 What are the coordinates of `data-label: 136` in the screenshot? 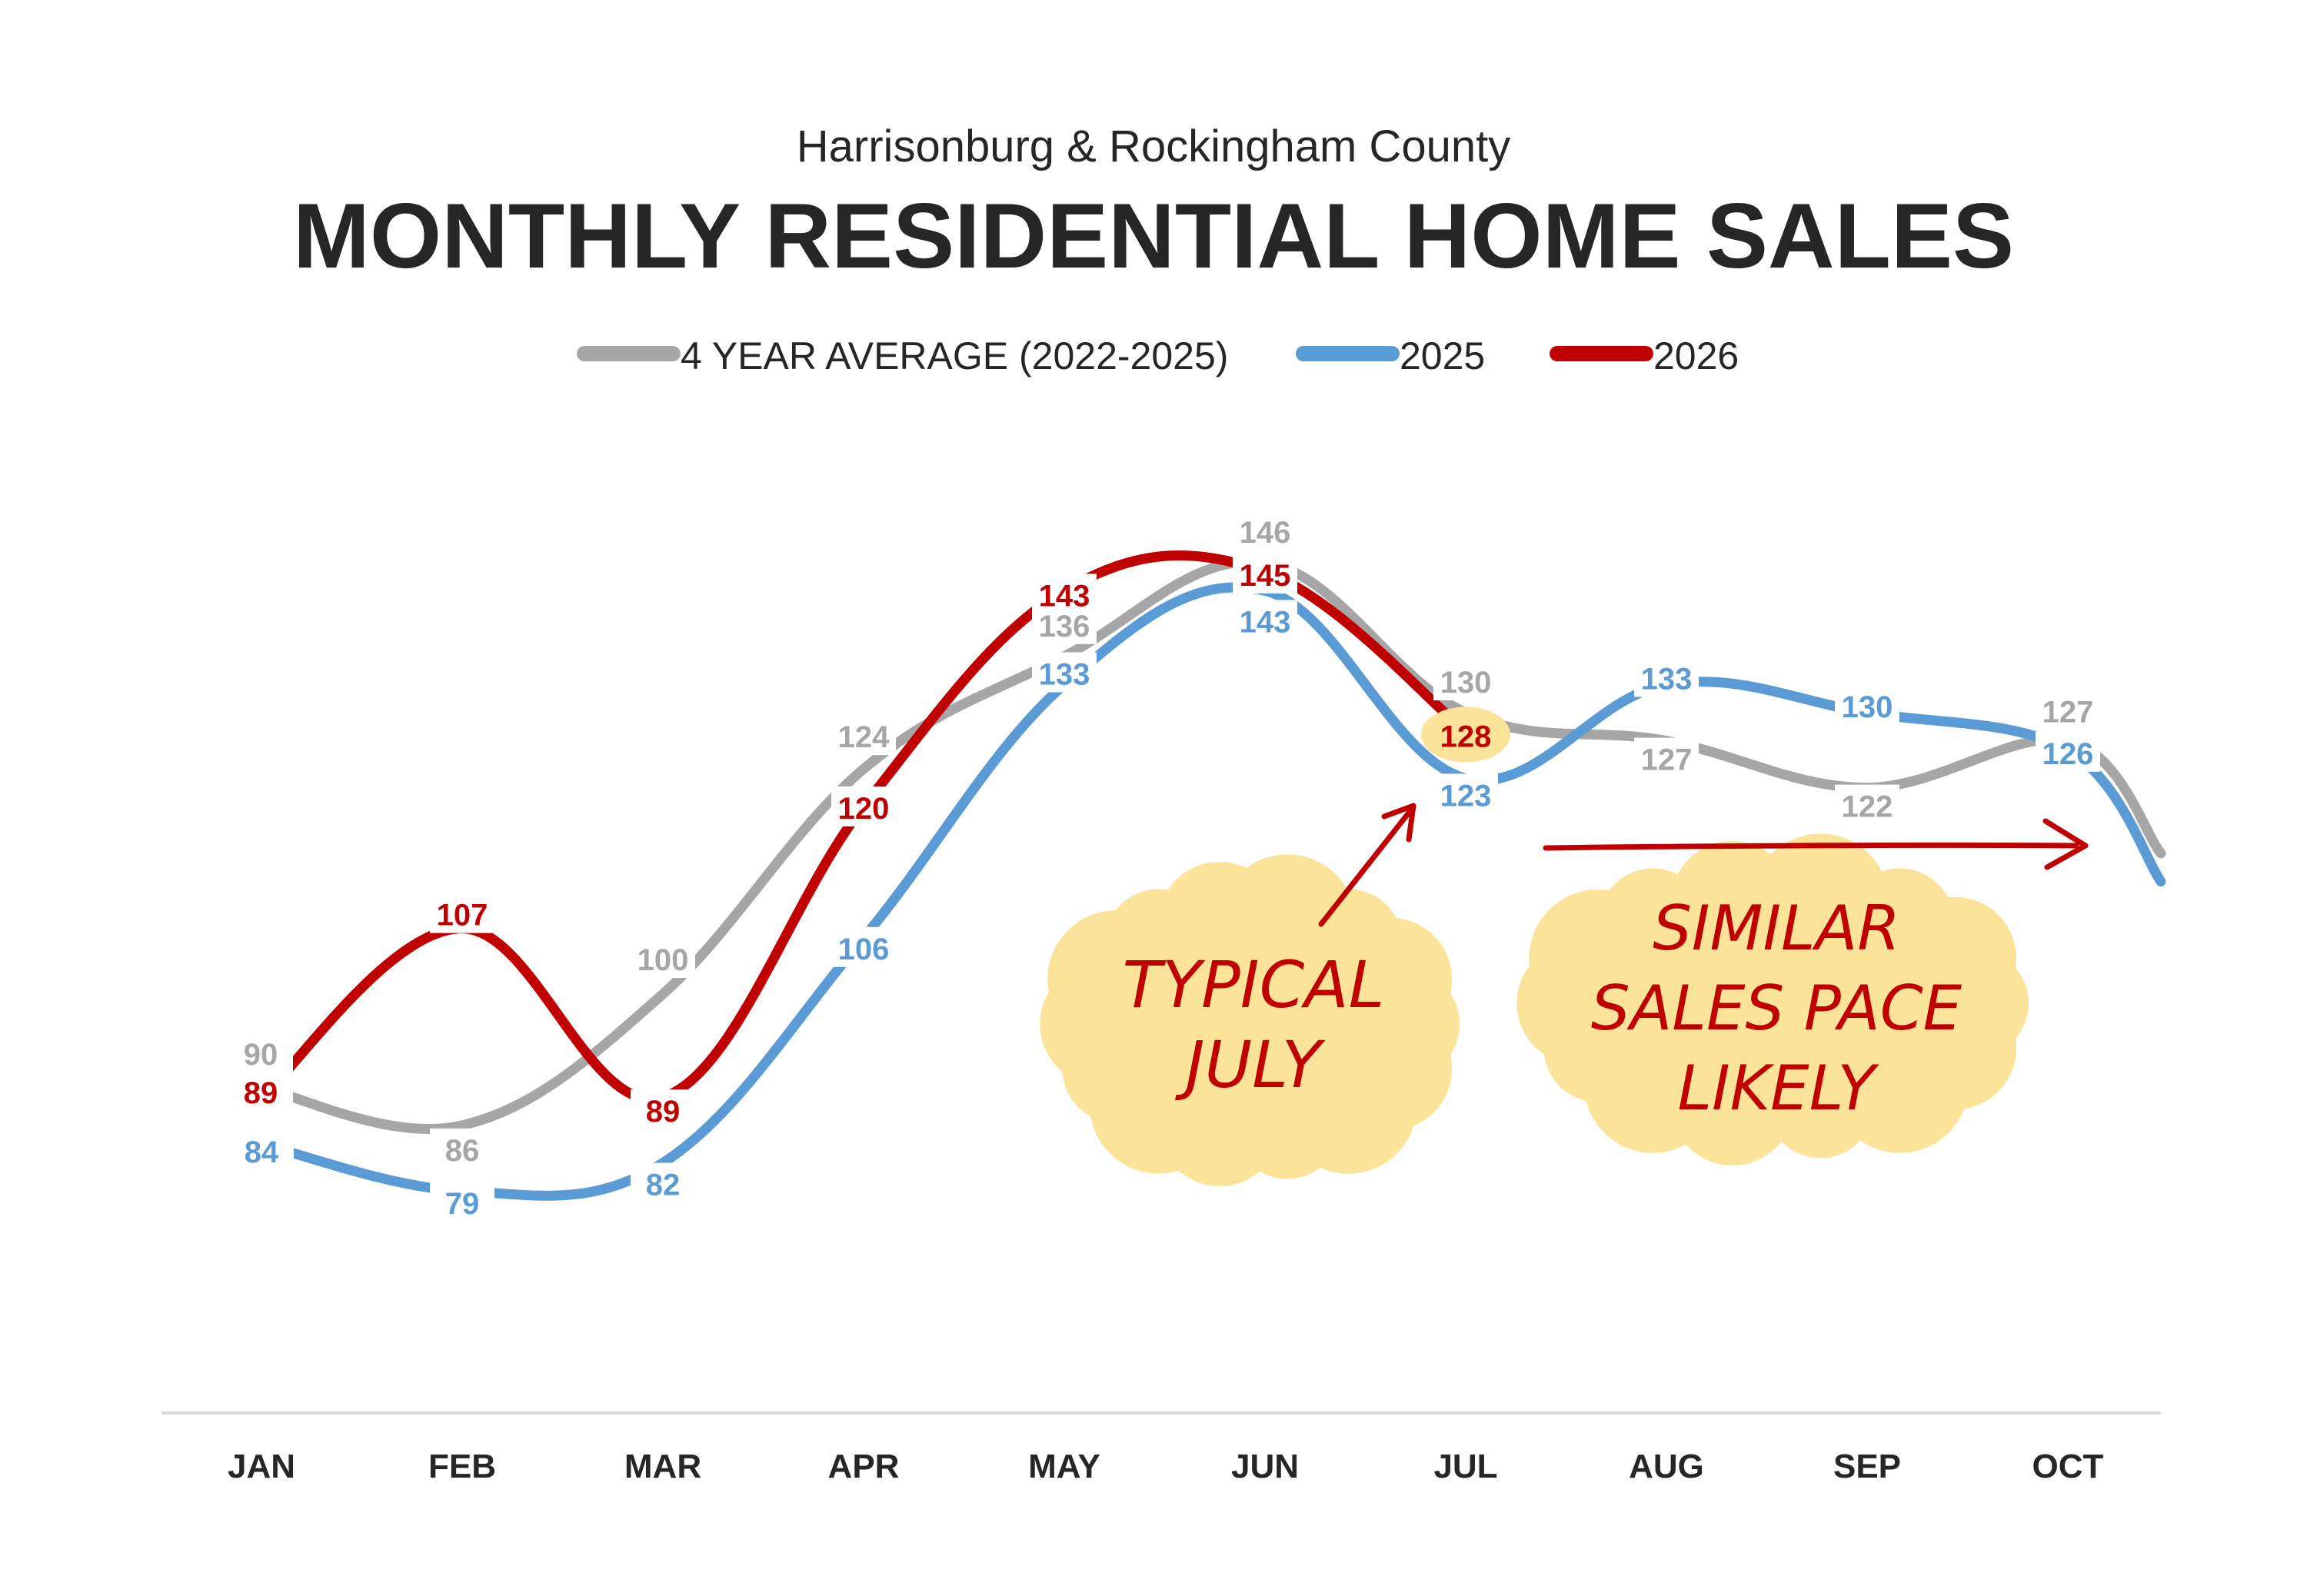 It's located at (1064, 626).